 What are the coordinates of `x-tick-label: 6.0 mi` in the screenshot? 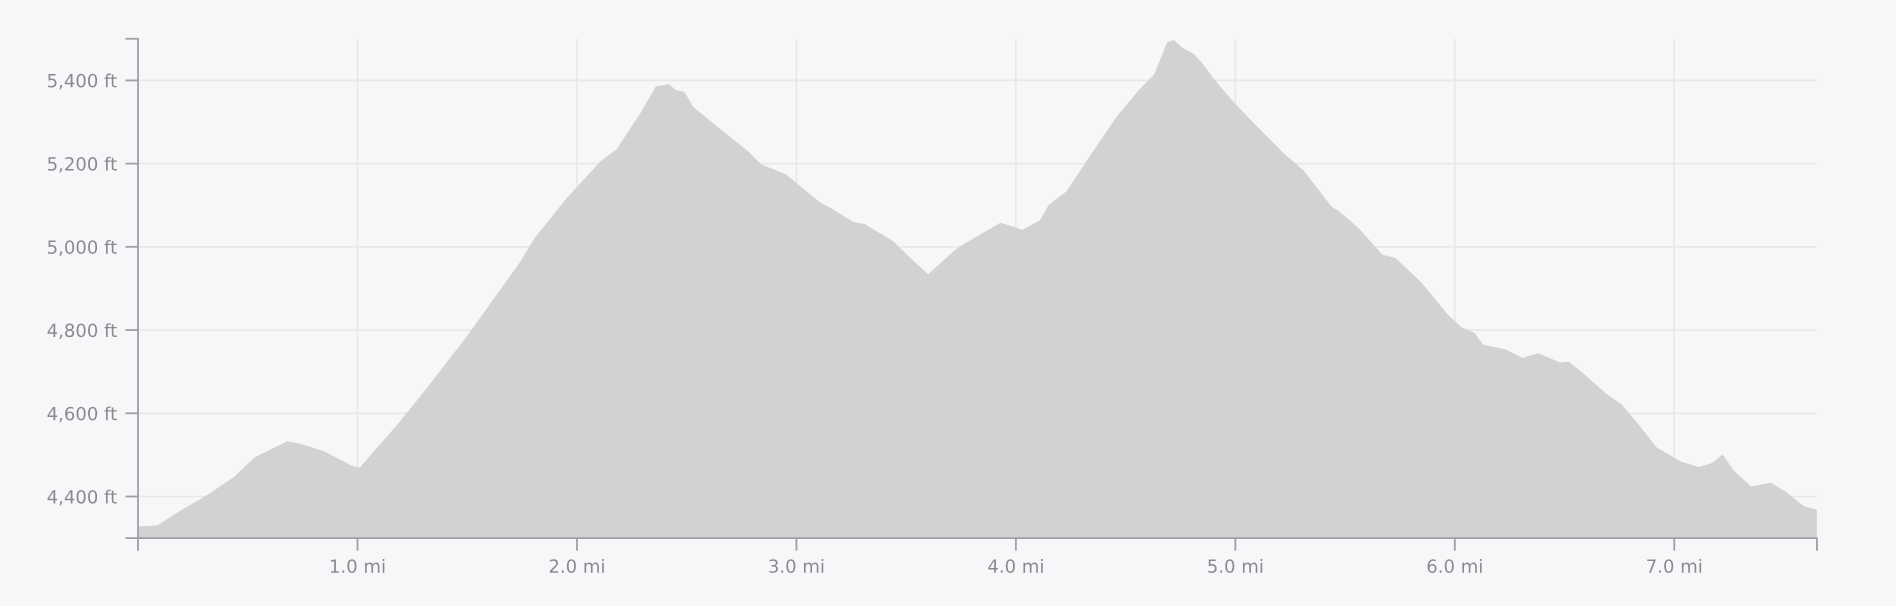 It's located at (1454, 565).